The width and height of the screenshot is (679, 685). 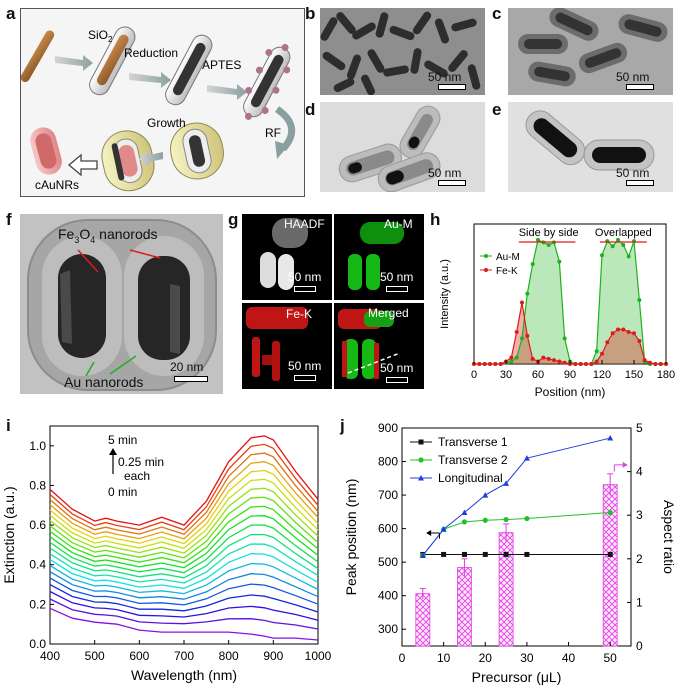 What do you see at coordinates (570, 392) in the screenshot?
I see `x-axis-label: Position (nm)` at bounding box center [570, 392].